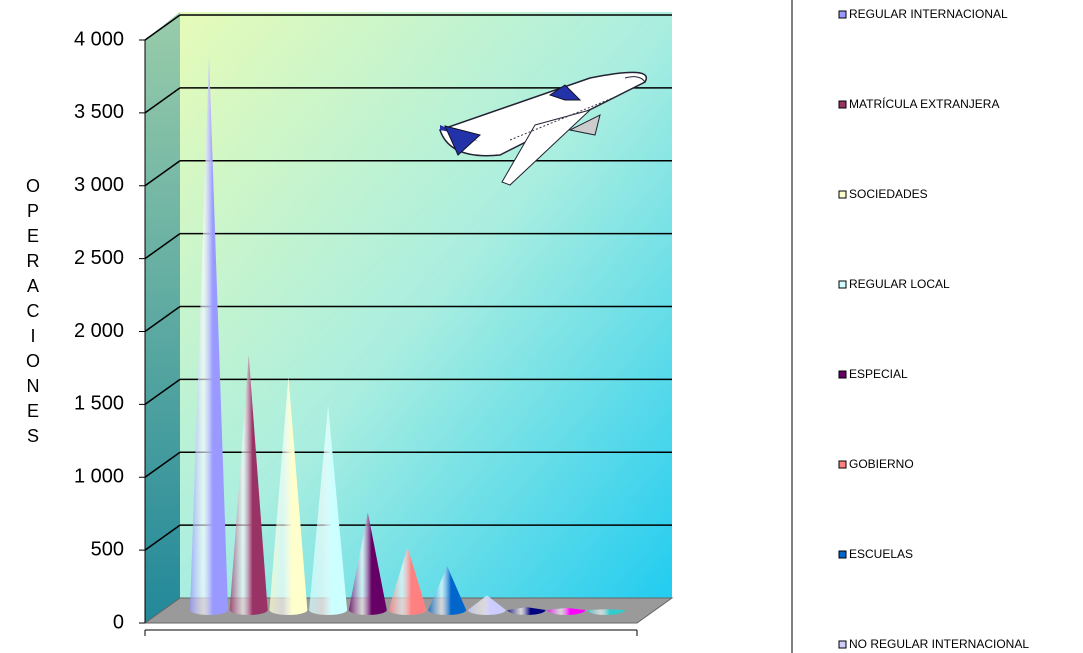 The height and width of the screenshot is (653, 1083). Describe the element at coordinates (99, 258) in the screenshot. I see `y-tick-label: 2 500` at that location.